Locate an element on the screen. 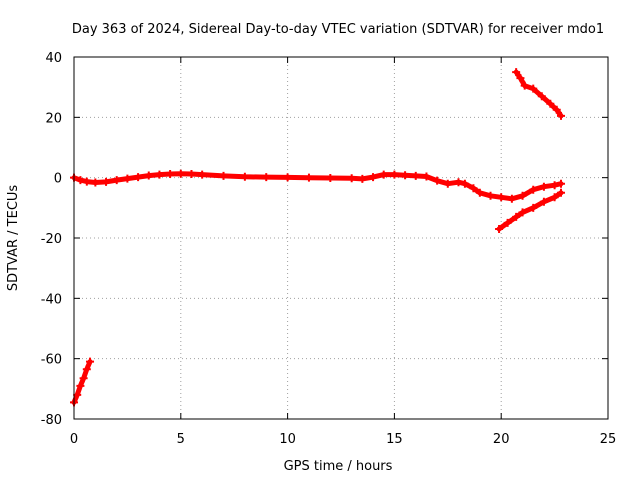 This screenshot has width=640, height=480. y-tick-label: -40 is located at coordinates (51, 299).